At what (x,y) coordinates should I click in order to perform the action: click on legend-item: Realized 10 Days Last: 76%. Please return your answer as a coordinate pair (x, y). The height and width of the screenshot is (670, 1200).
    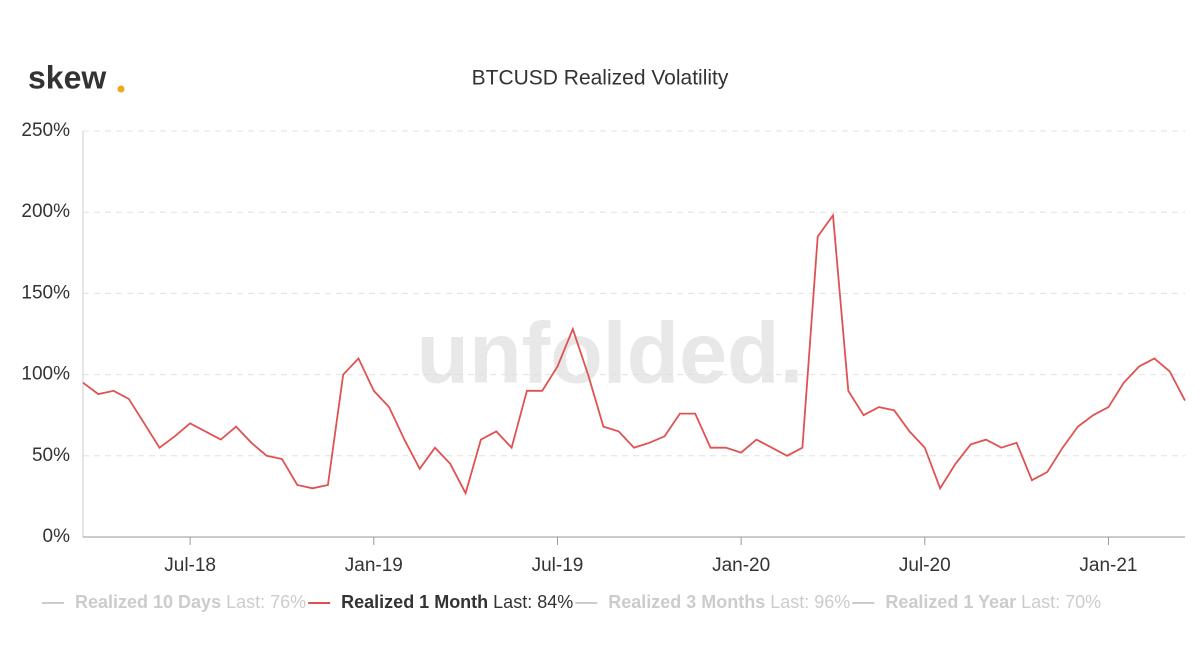
    Looking at the image, I should click on (174, 602).